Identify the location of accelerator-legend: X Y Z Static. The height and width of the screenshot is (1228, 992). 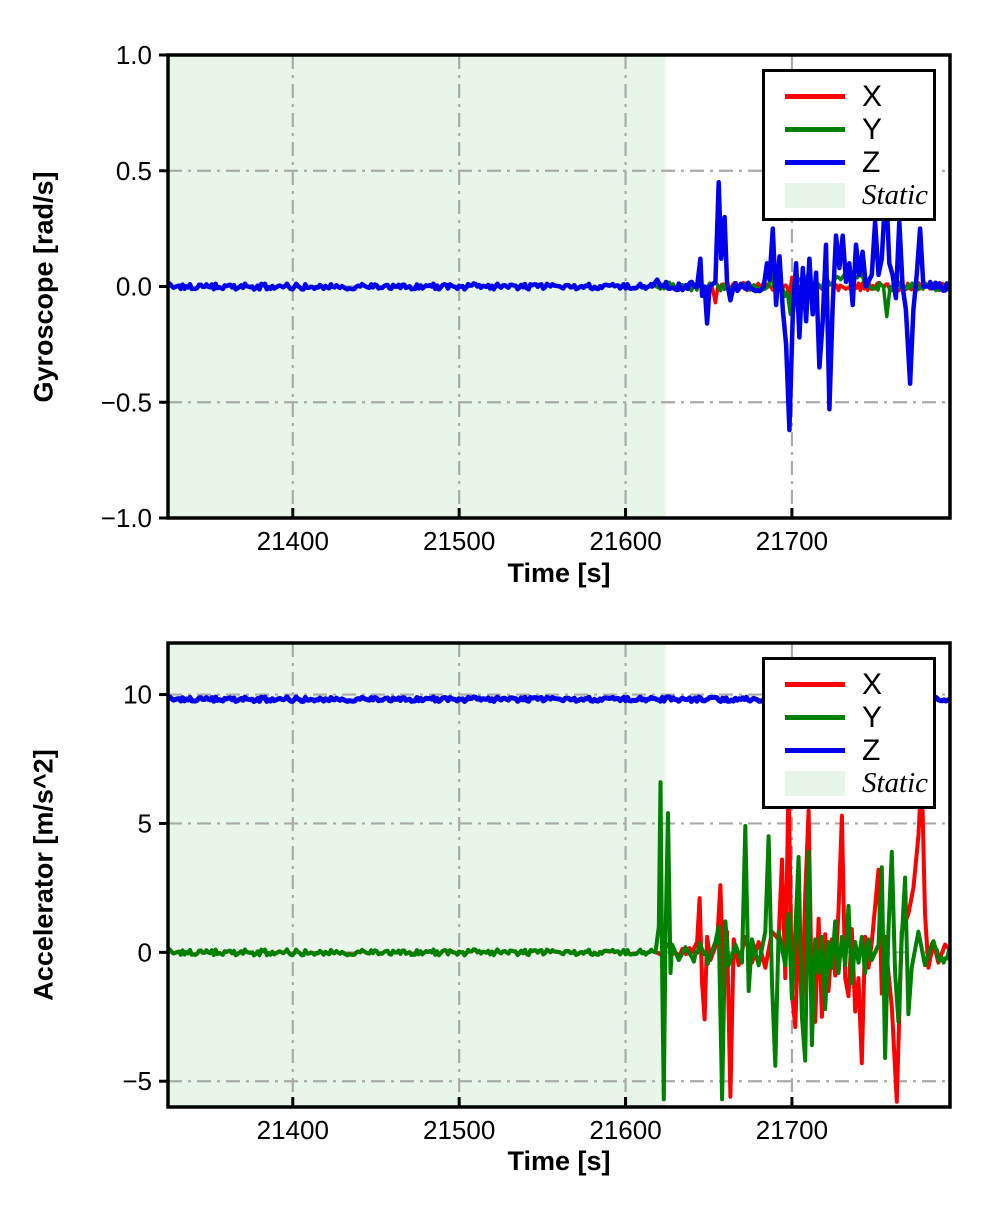
(849, 733).